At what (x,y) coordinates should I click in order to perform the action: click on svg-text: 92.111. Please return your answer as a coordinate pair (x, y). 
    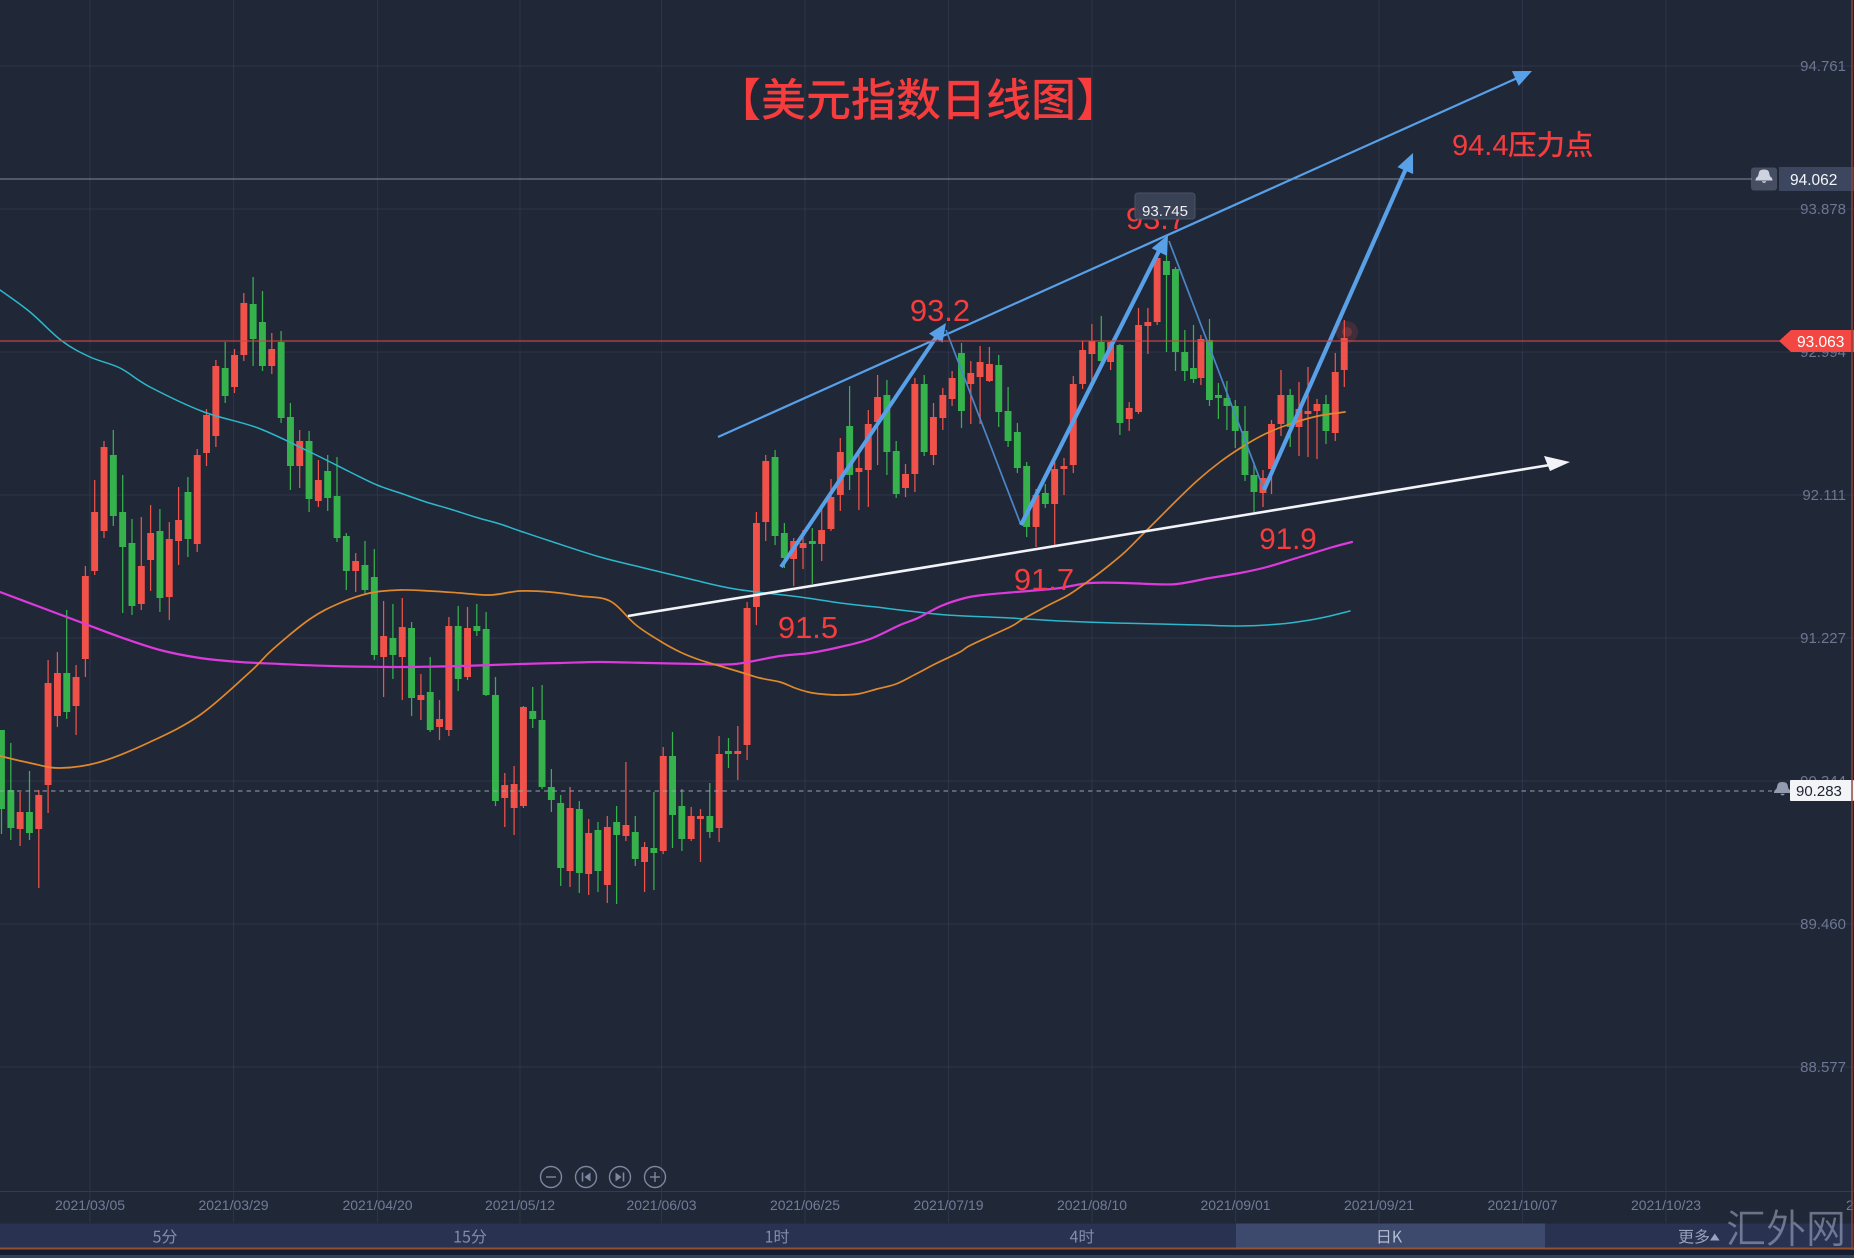
    Looking at the image, I should click on (1824, 495).